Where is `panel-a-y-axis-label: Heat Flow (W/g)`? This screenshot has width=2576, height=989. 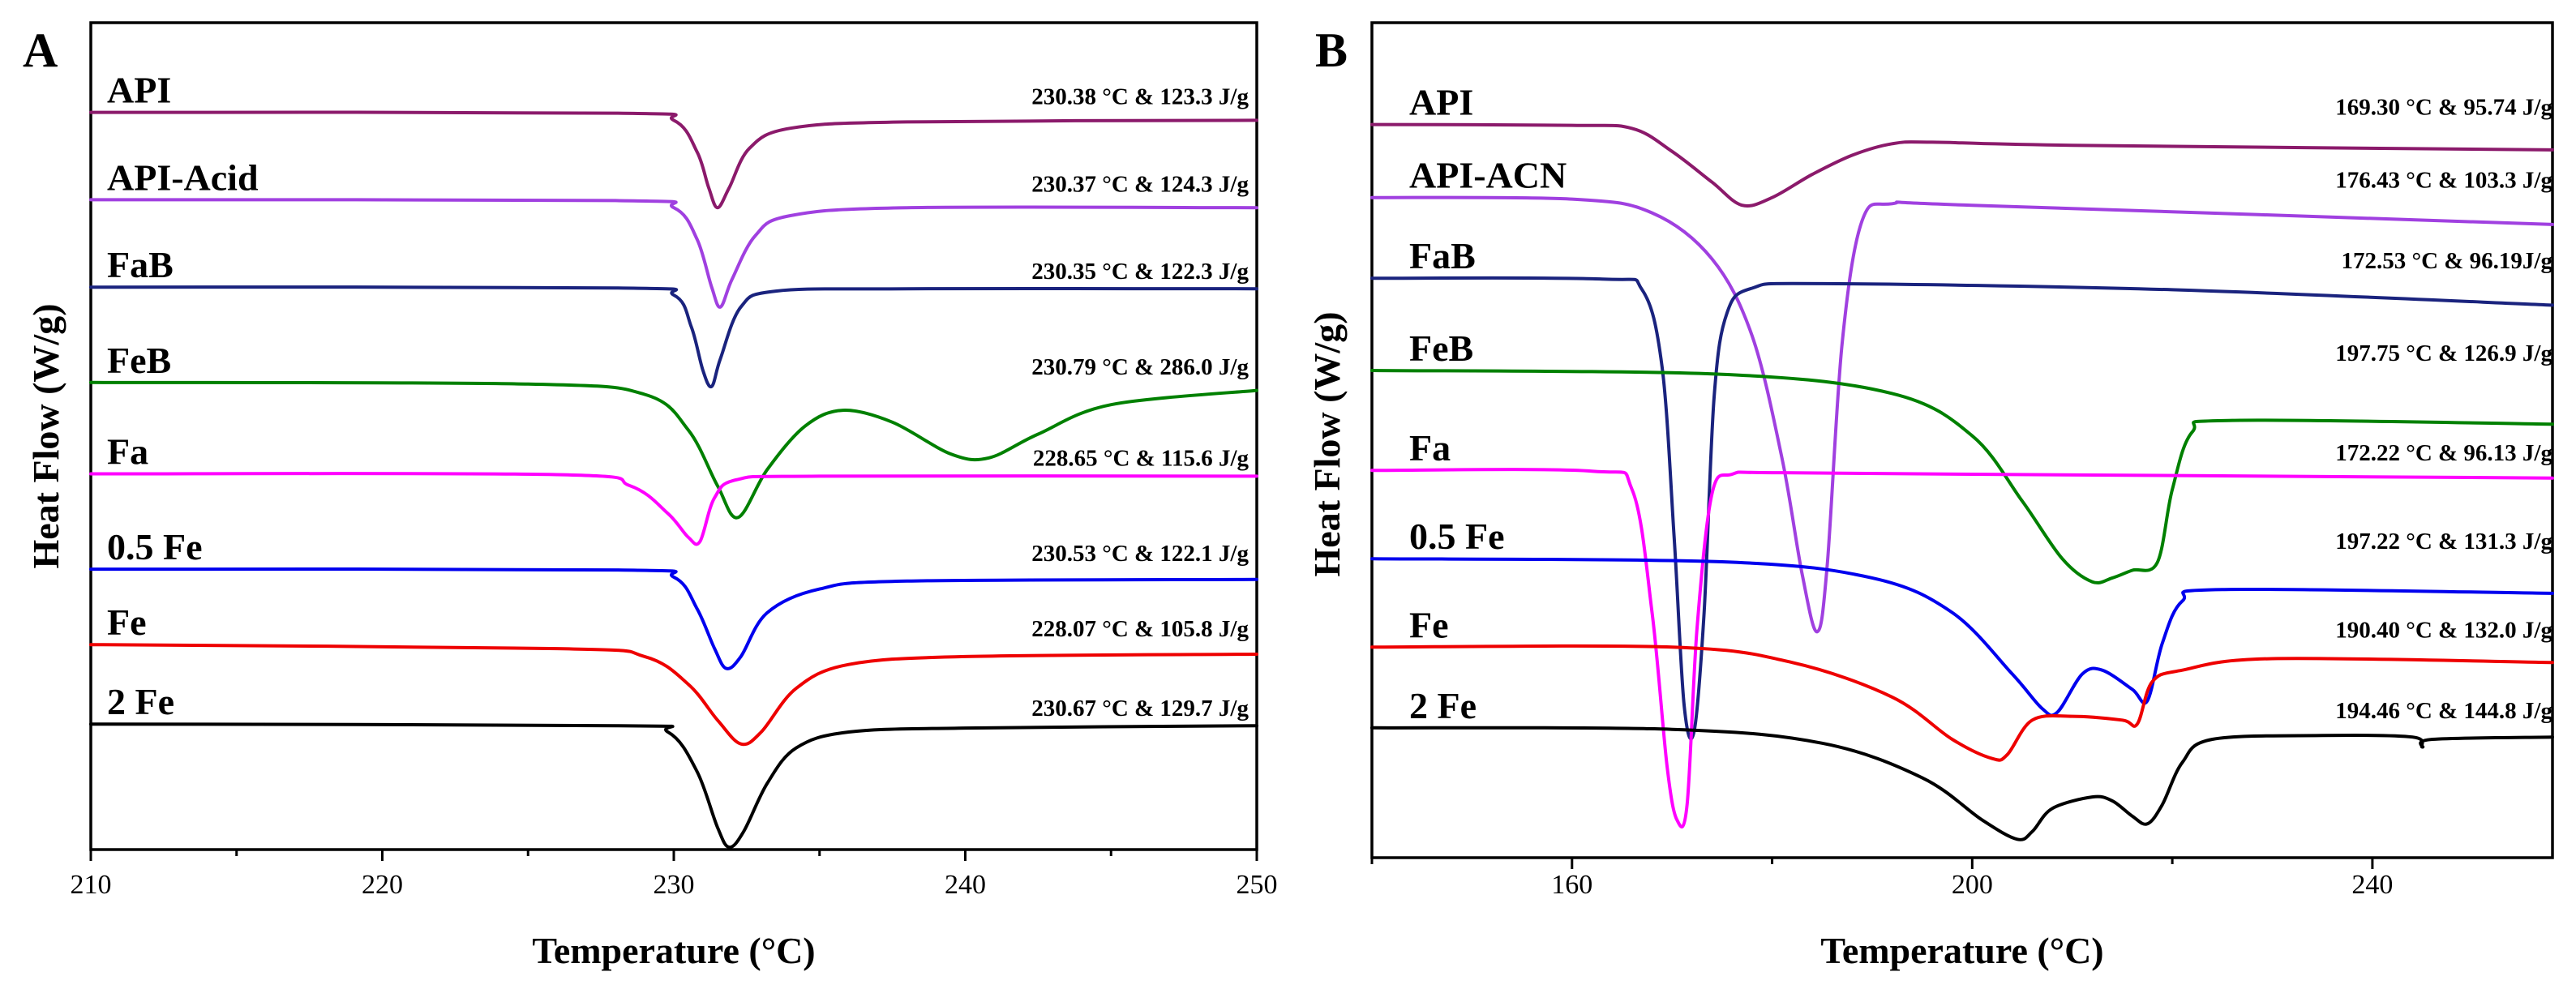 panel-a-y-axis-label: Heat Flow (W/g) is located at coordinates (45, 435).